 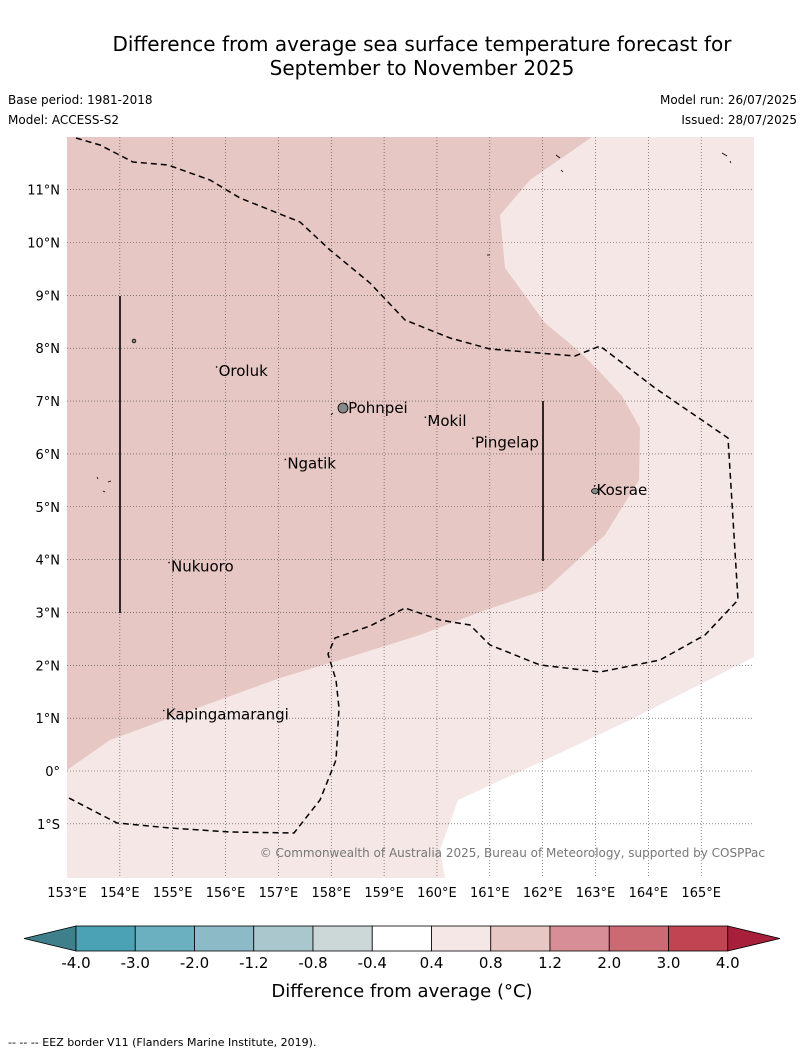 What do you see at coordinates (135, 963) in the screenshot?
I see `legend-tick-label: -3.0` at bounding box center [135, 963].